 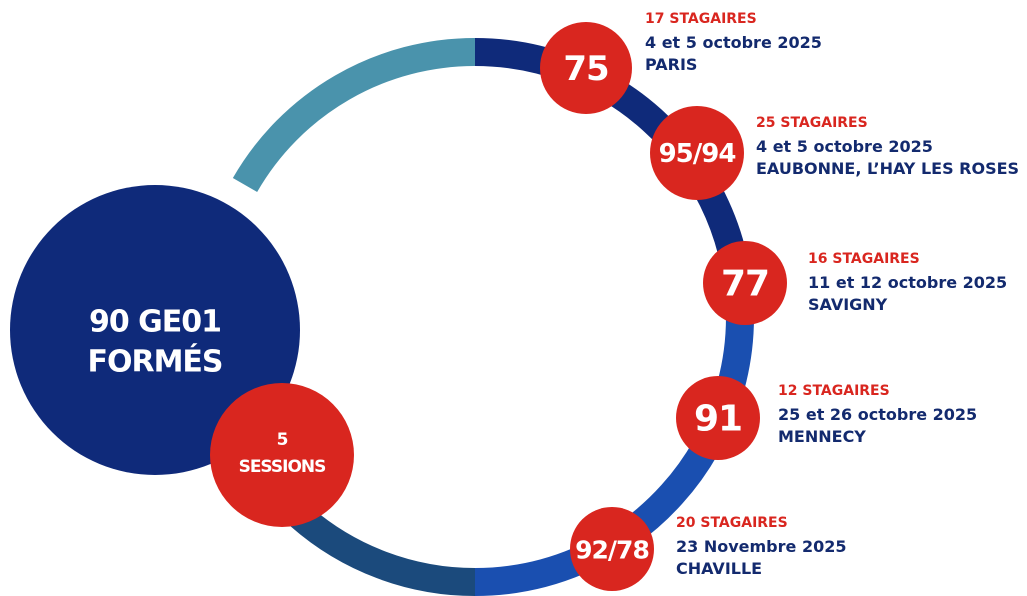 What do you see at coordinates (155, 322) in the screenshot?
I see `hub-title: 90 GE01` at bounding box center [155, 322].